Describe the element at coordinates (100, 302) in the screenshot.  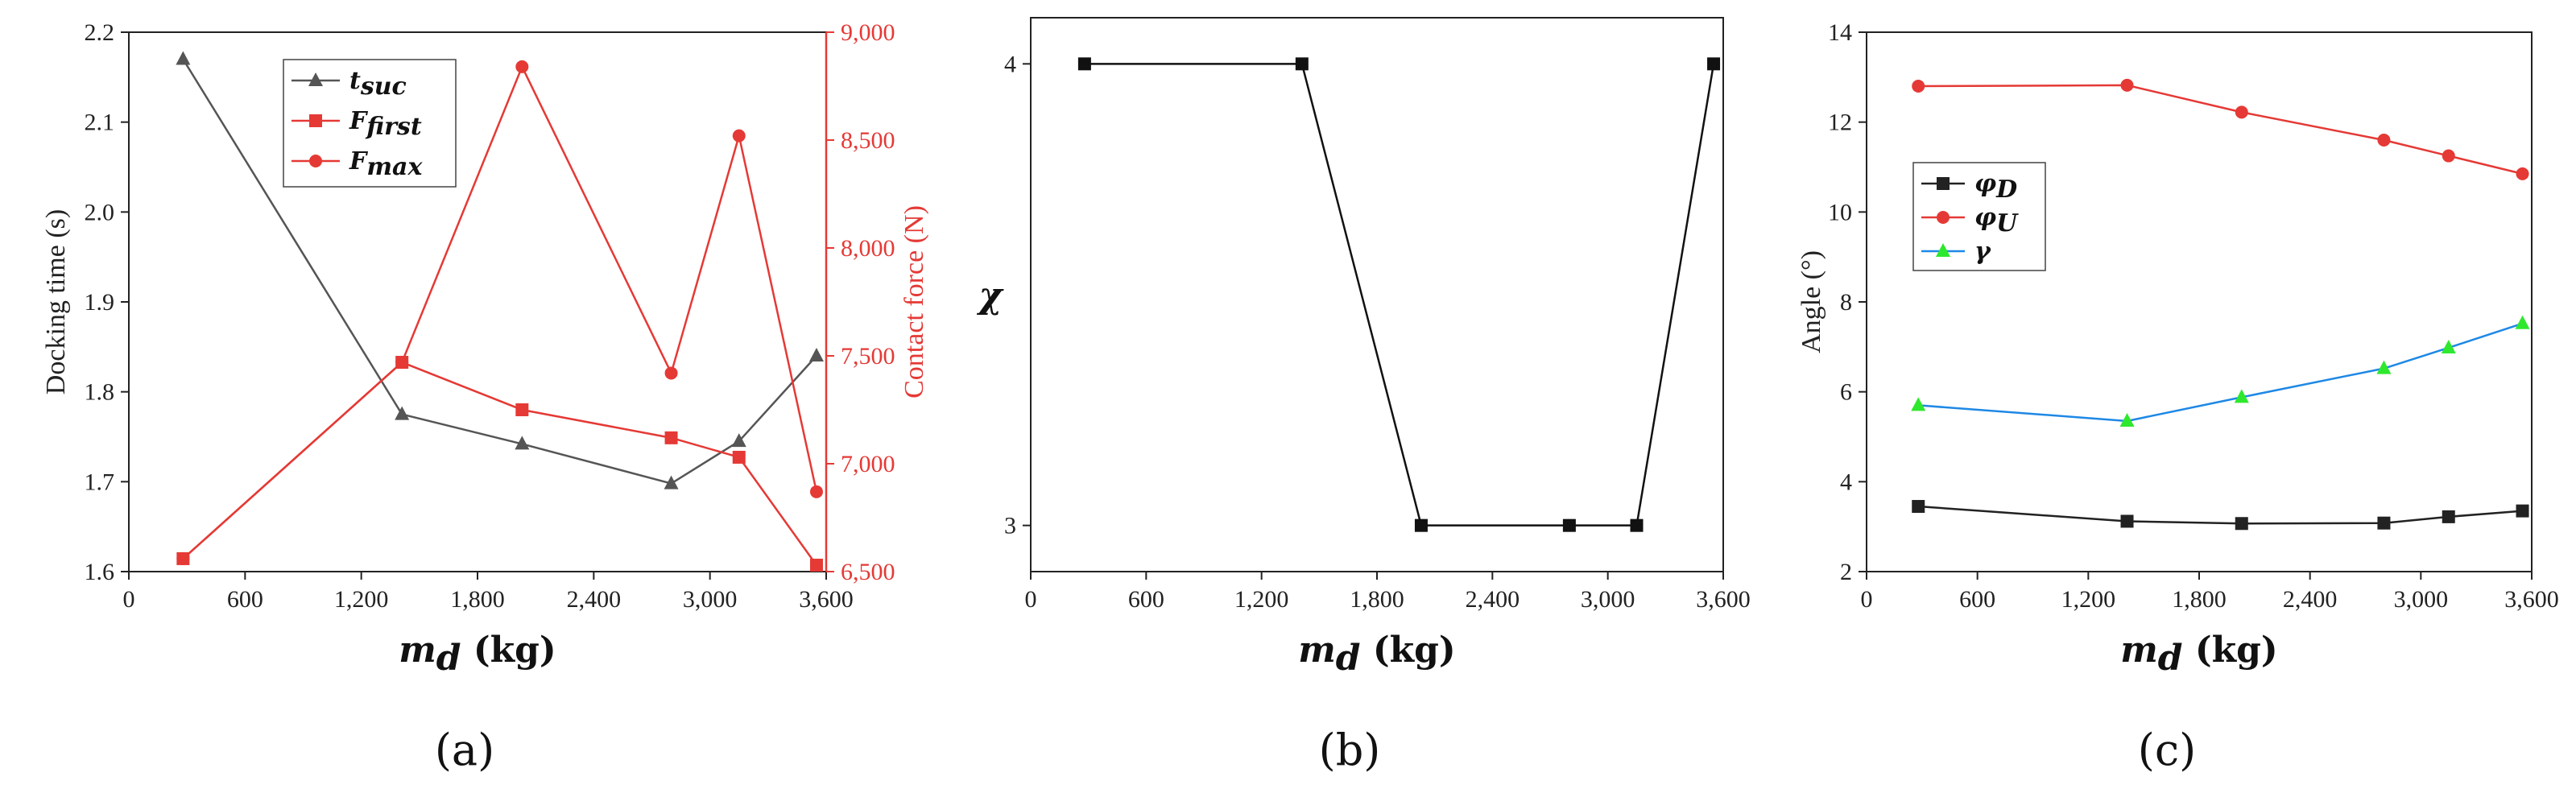
I see `y-tick-label: 1.9` at that location.